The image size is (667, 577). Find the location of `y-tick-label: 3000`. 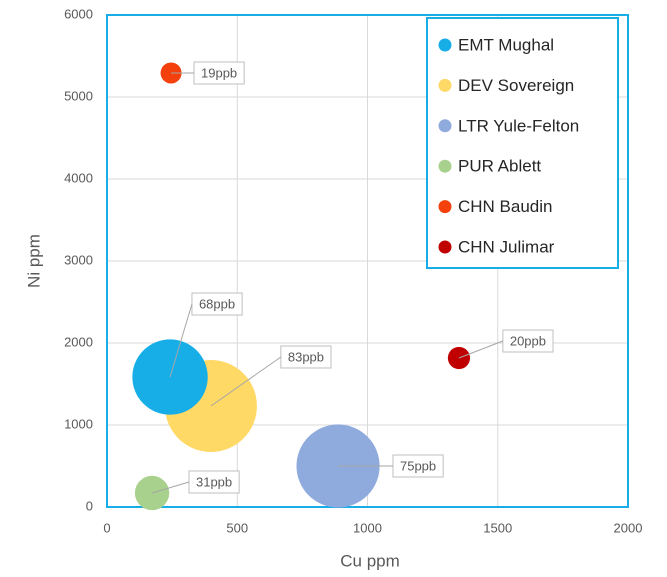

y-tick-label: 3000 is located at coordinates (78, 259).